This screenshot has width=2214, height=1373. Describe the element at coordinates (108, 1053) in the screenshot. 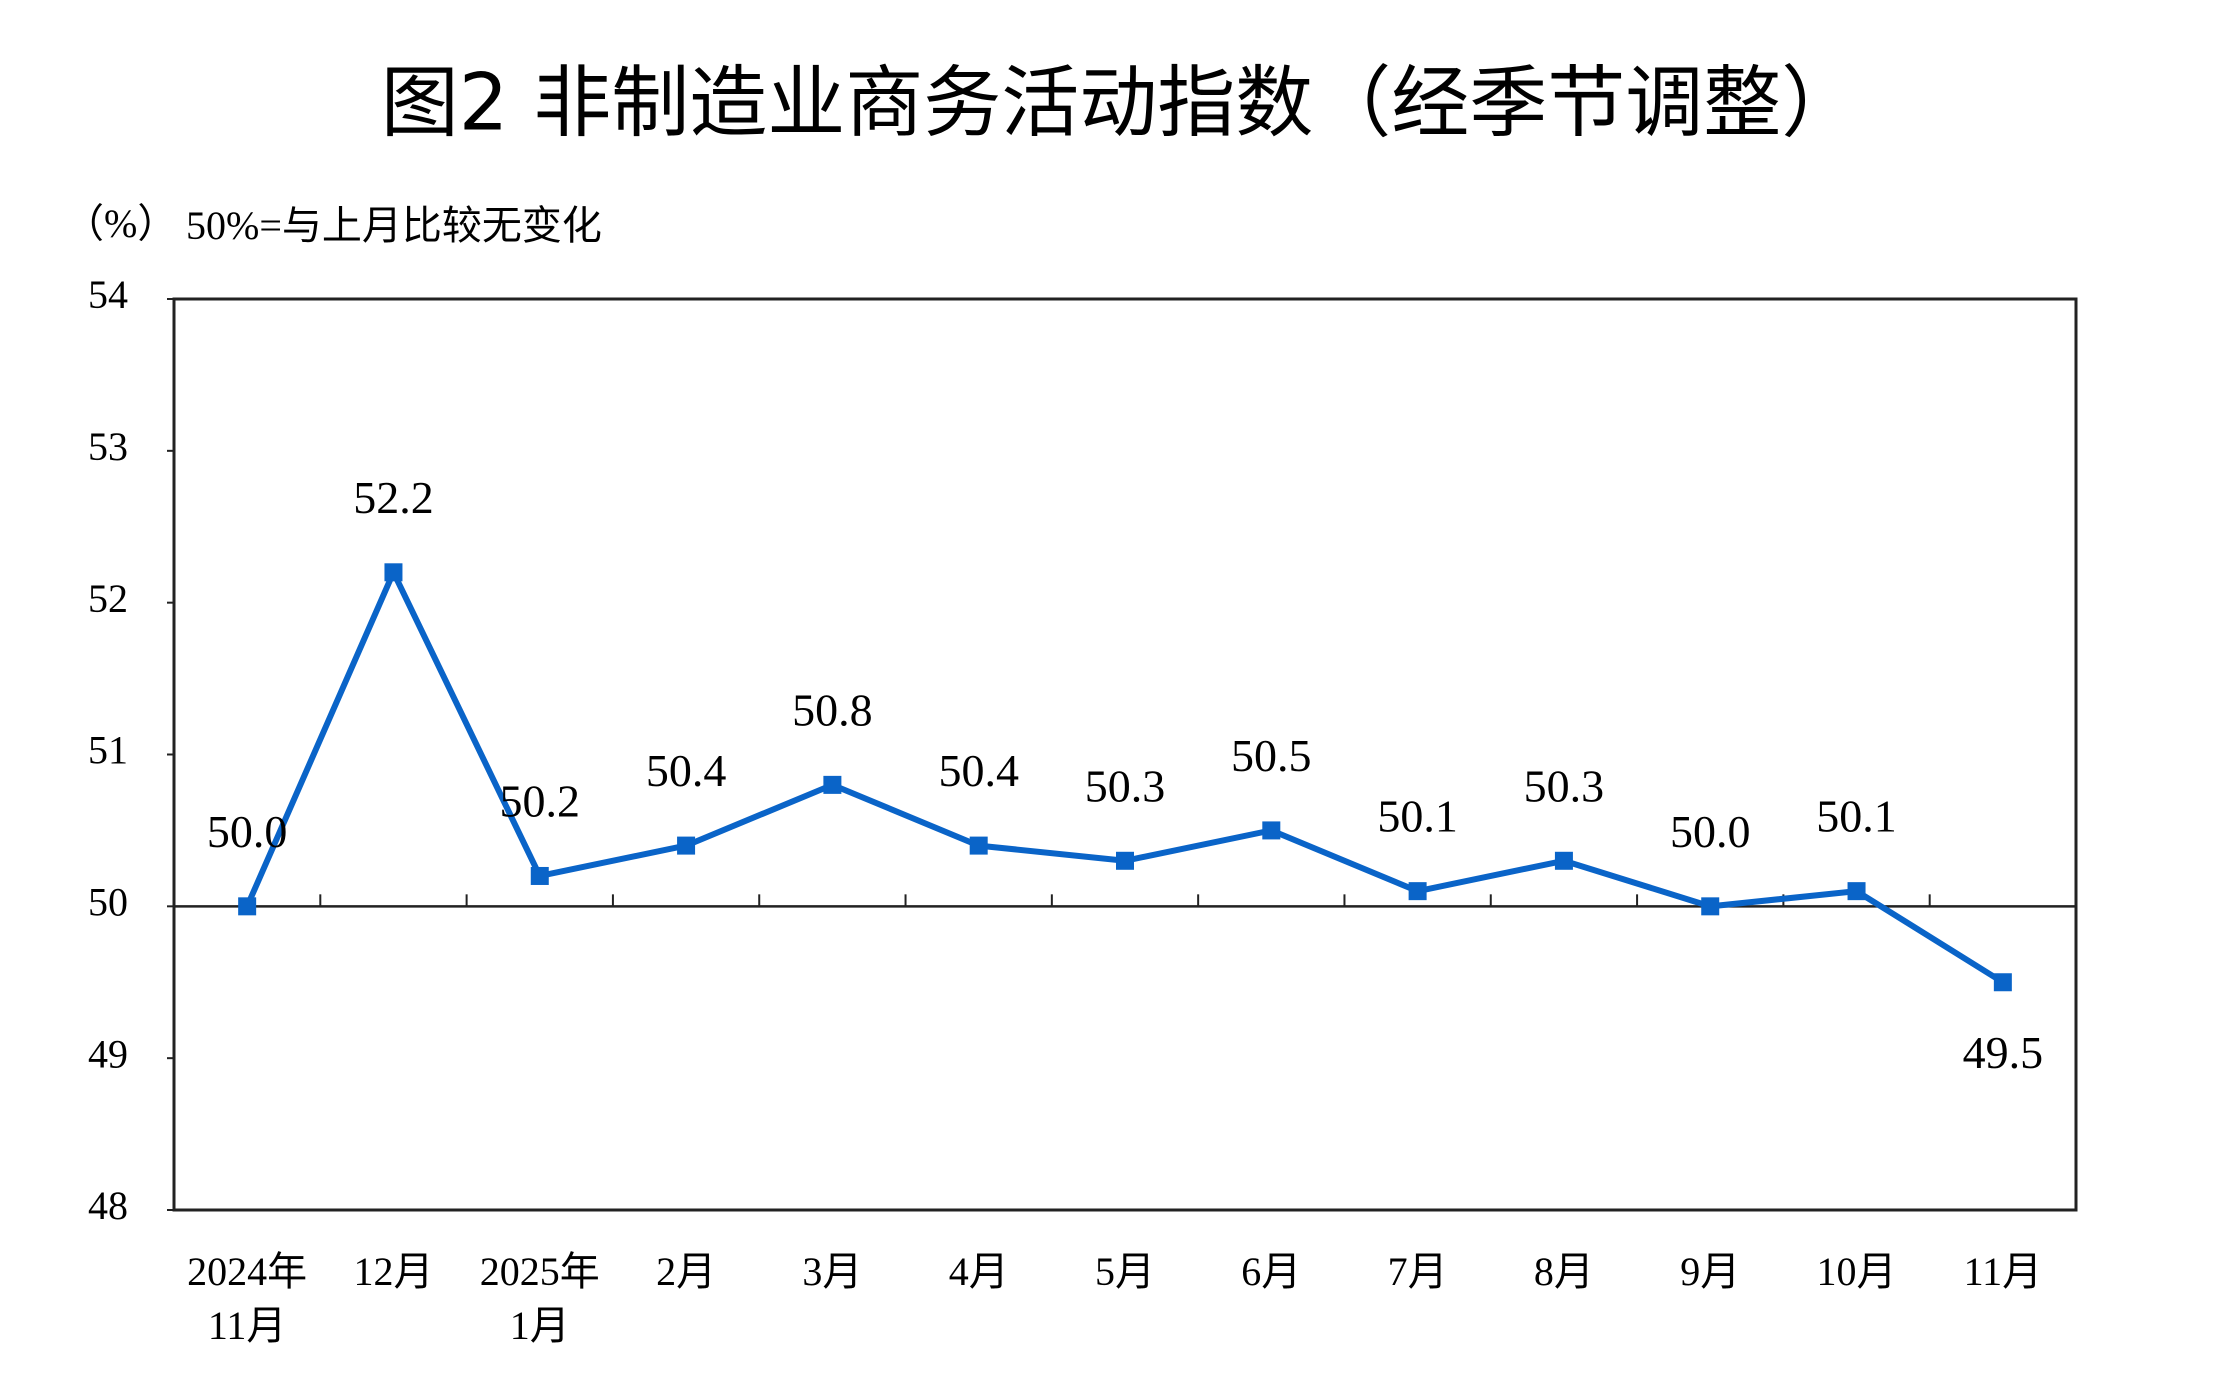

I see `y-tick-label: 49` at that location.